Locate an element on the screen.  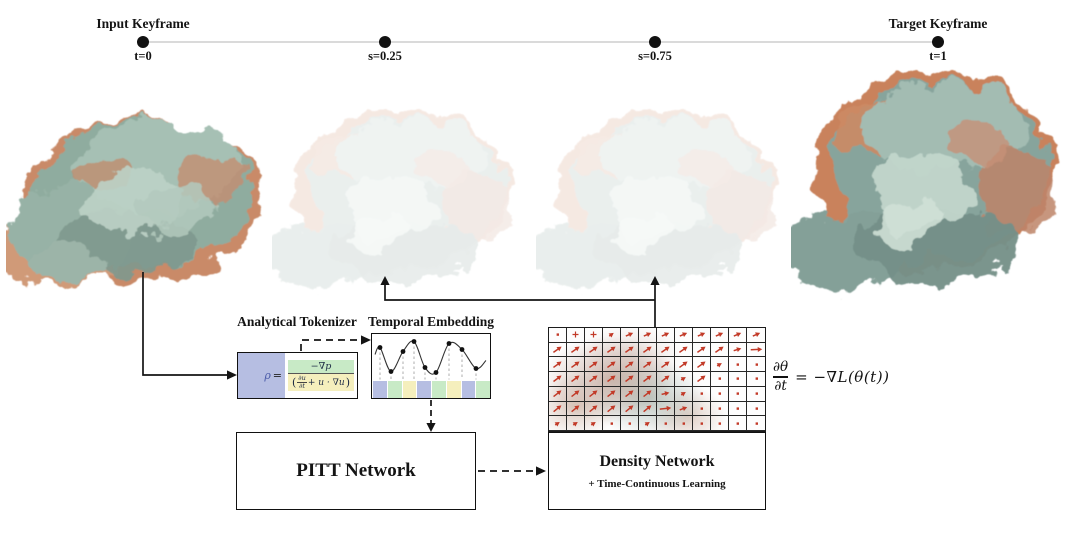
pitt-network-label: PITT Network is located at coordinates (356, 470).